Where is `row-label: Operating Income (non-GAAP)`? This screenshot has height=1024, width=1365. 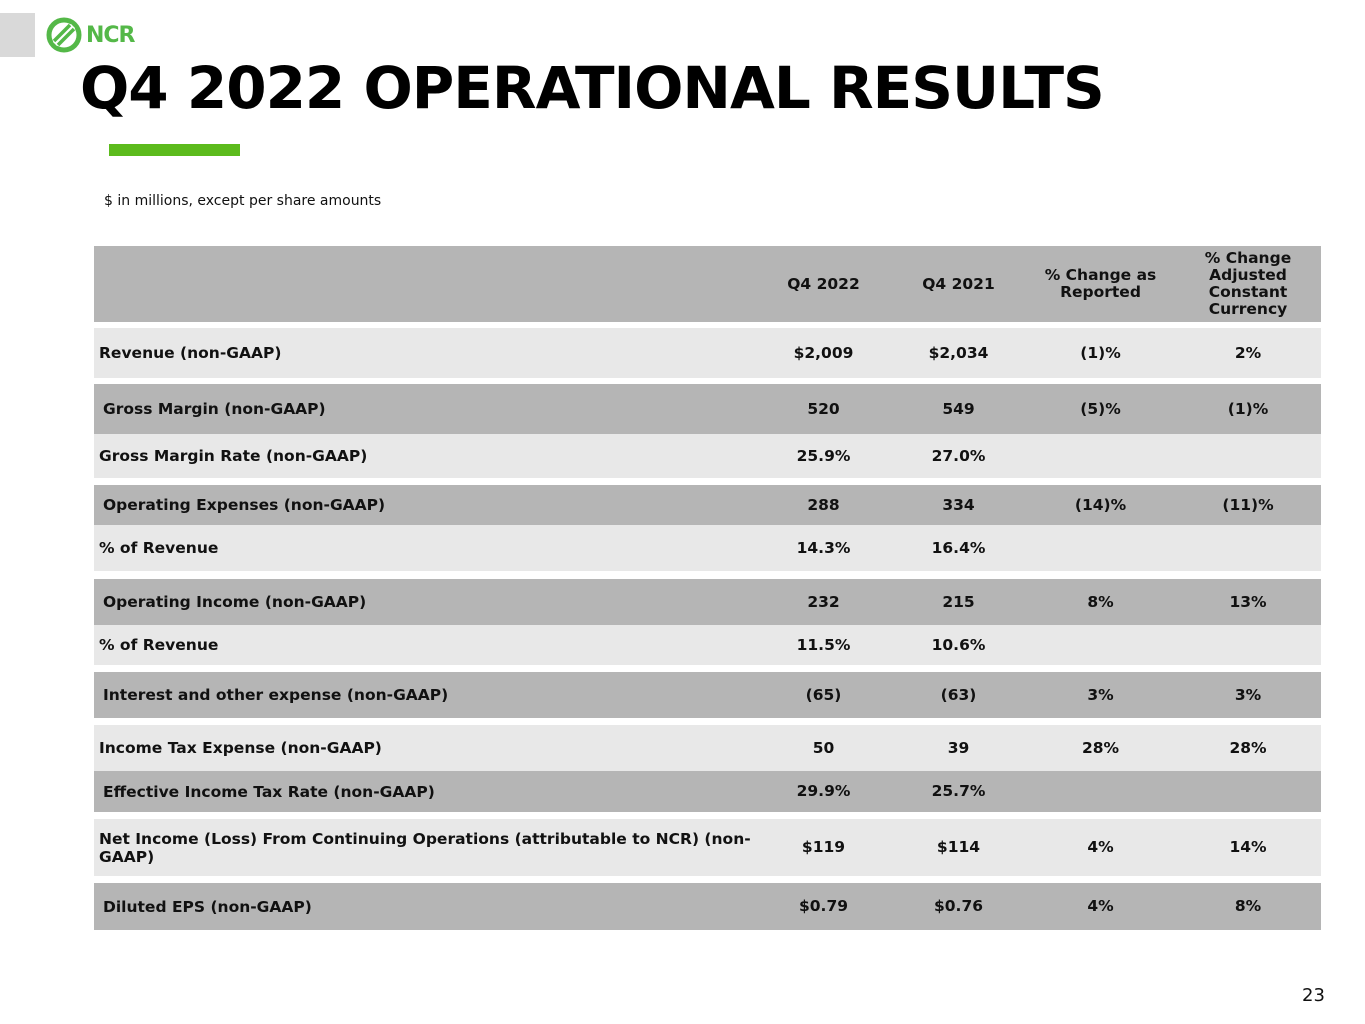 row-label: Operating Income (non-GAAP) is located at coordinates (235, 602).